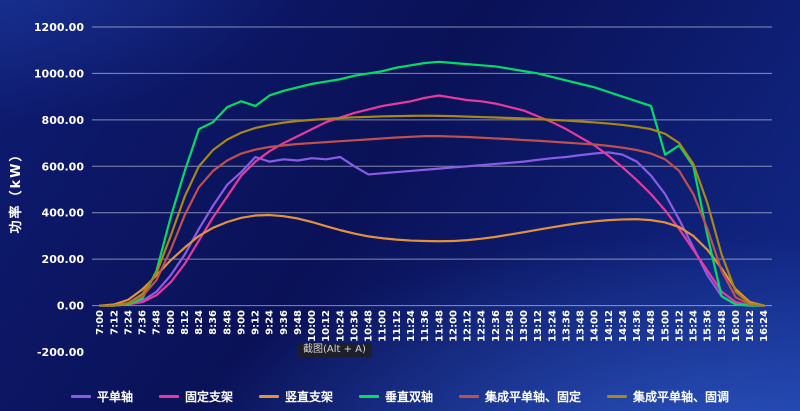 Image resolution: width=800 pixels, height=411 pixels. I want to click on x-tick-label: 9:00, so click(241, 322).